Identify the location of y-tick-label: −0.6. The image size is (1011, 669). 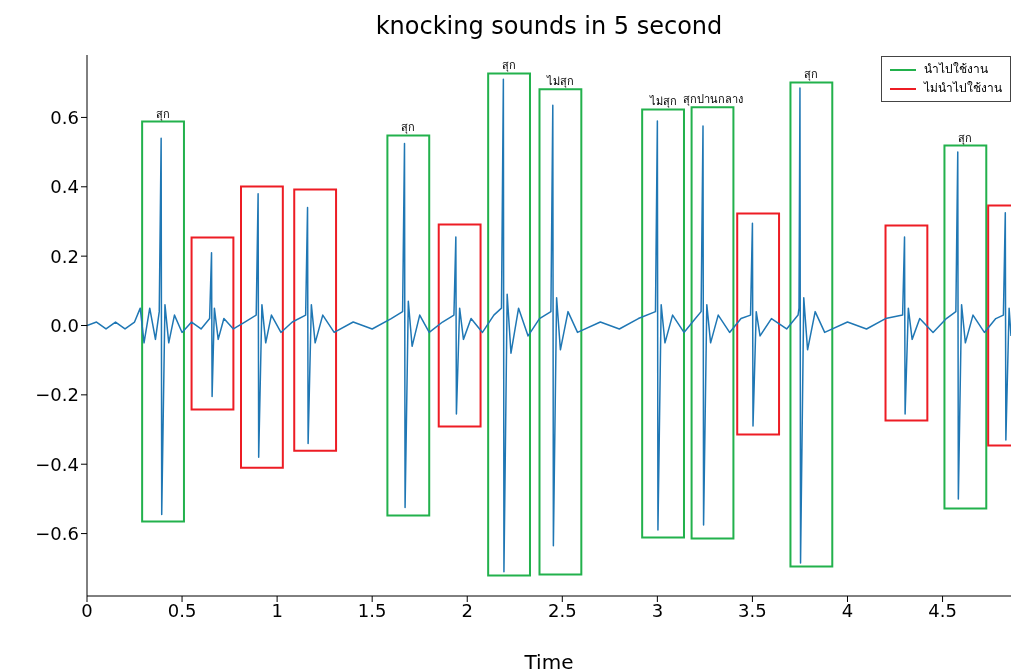
(57, 533).